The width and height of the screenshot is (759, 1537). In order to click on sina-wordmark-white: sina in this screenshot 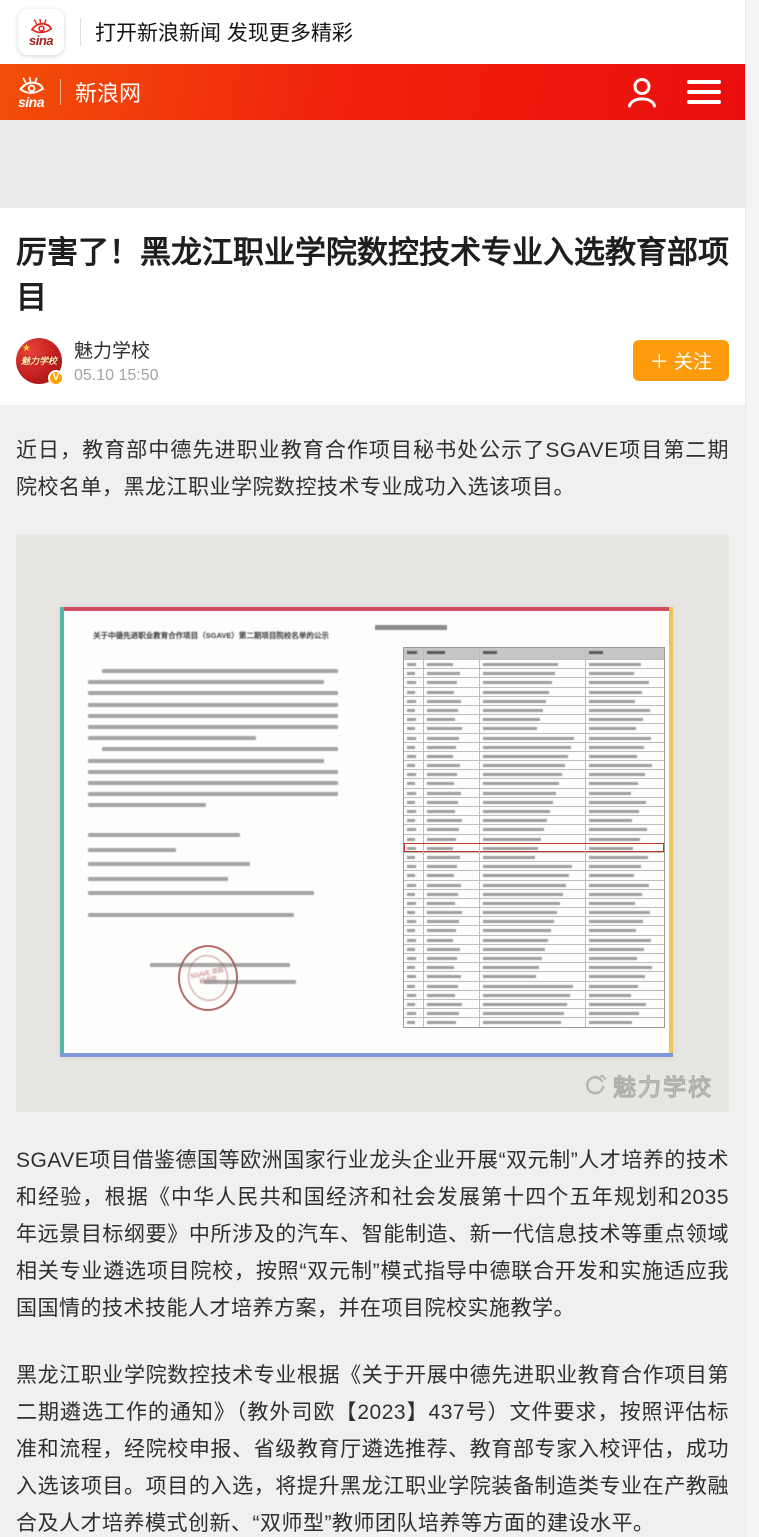, I will do `click(31, 101)`.